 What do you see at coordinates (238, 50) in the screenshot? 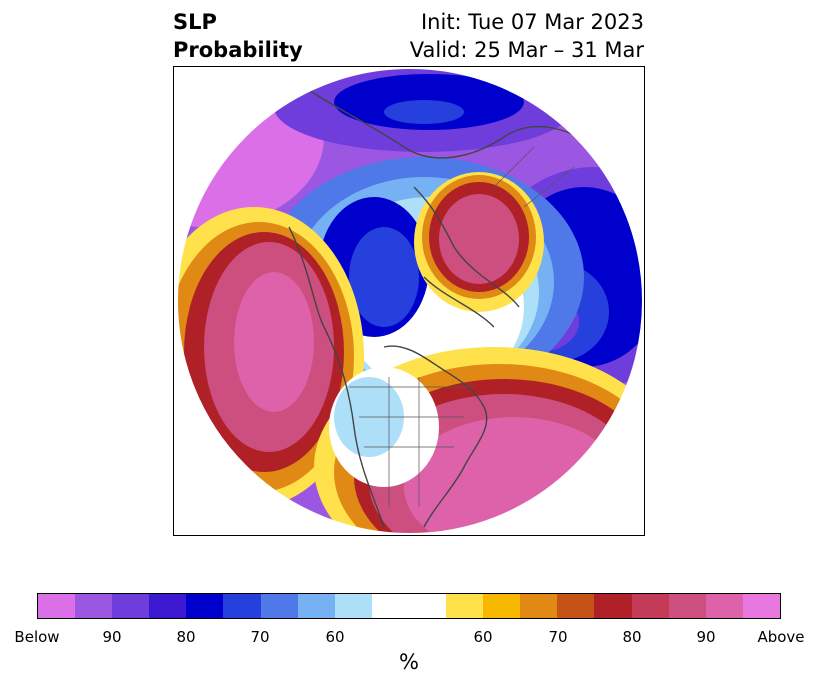
I see `title-type: Probability` at bounding box center [238, 50].